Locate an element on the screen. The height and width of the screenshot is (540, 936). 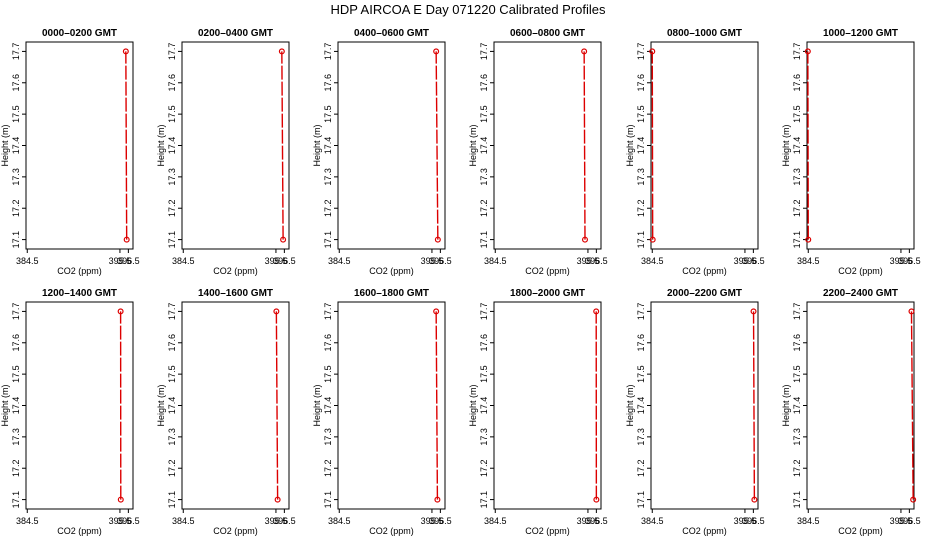
panel-title: 0200–0400 GMT is located at coordinates (235, 33).